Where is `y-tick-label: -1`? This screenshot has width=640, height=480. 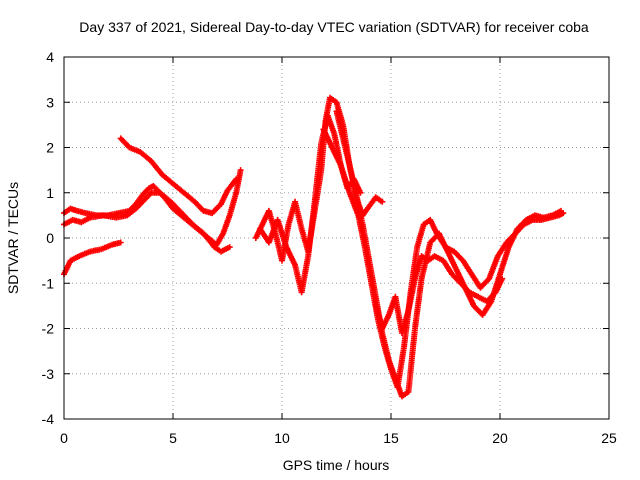 y-tick-label: -1 is located at coordinates (48, 283).